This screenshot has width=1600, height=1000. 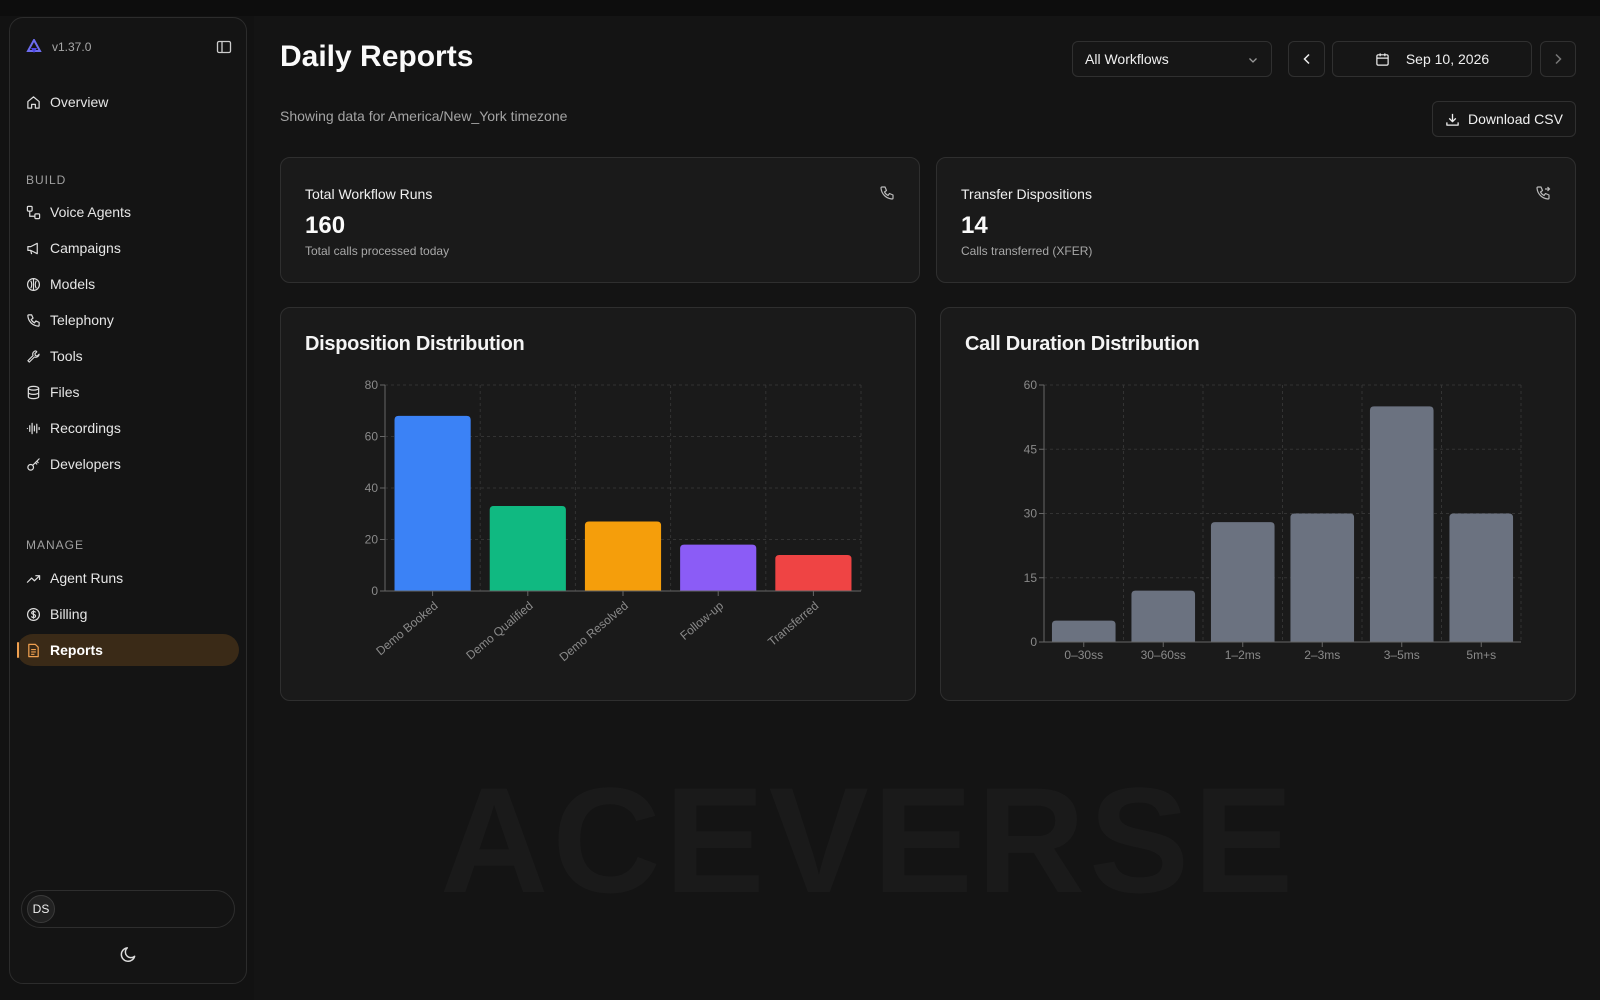 I want to click on section-label-build: BUILD, so click(x=46, y=180).